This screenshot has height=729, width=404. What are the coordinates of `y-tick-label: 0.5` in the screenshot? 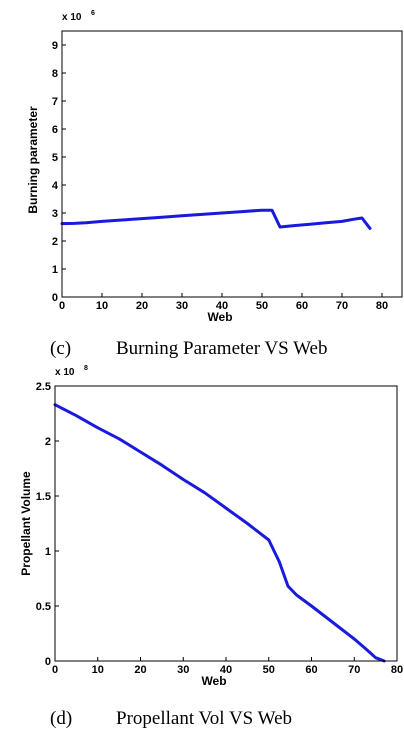 It's located at (43, 607).